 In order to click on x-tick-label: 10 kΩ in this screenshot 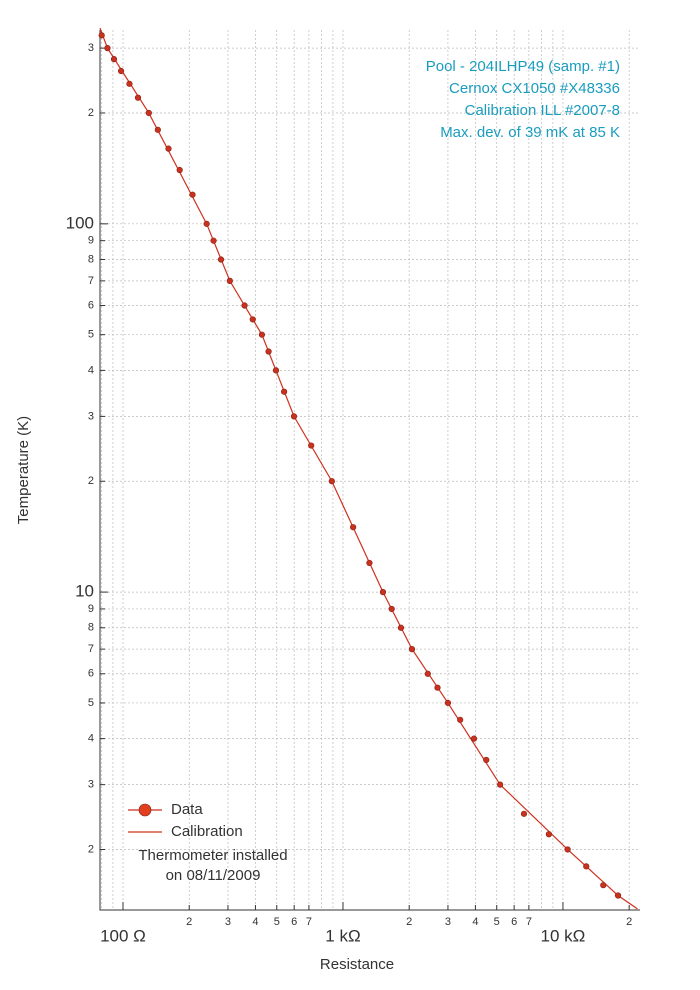, I will do `click(563, 935)`.